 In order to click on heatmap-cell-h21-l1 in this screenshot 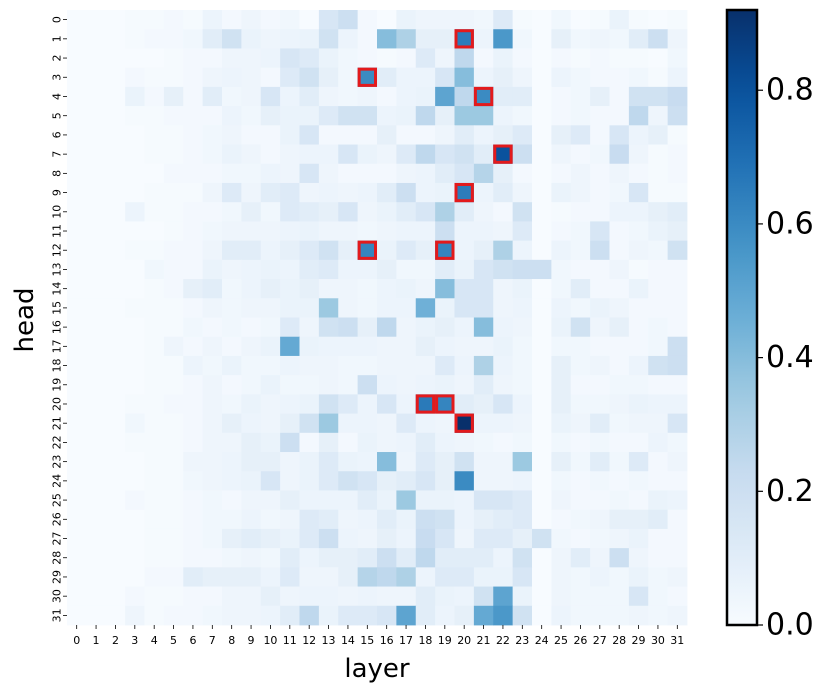, I will do `click(96, 423)`.